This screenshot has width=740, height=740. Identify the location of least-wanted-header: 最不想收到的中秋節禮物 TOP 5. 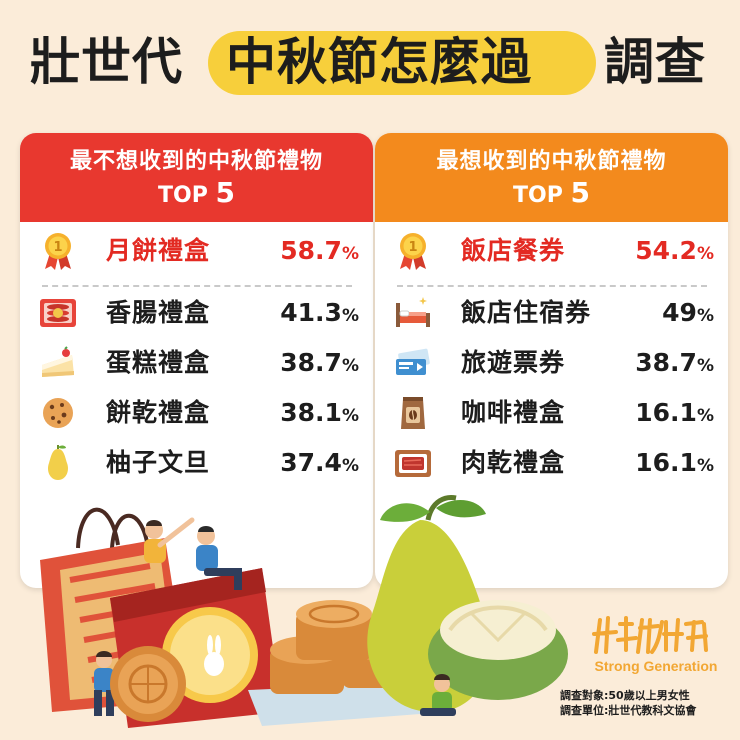
(196, 177).